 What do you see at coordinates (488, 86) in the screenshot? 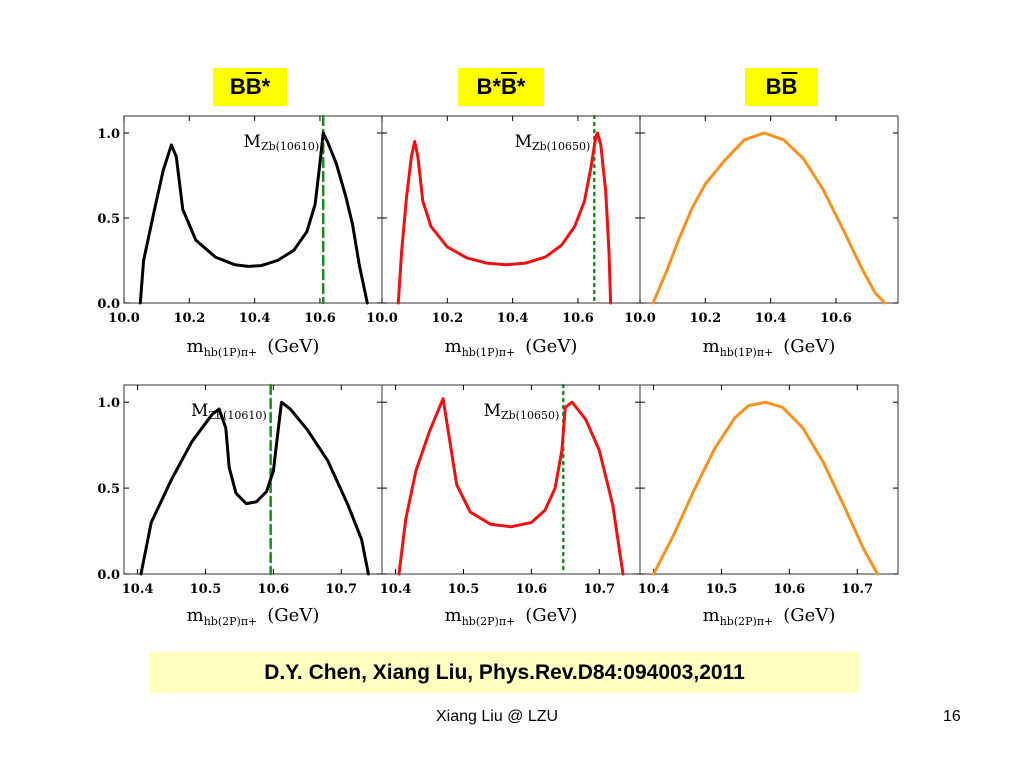
I see `header-base: B*` at bounding box center [488, 86].